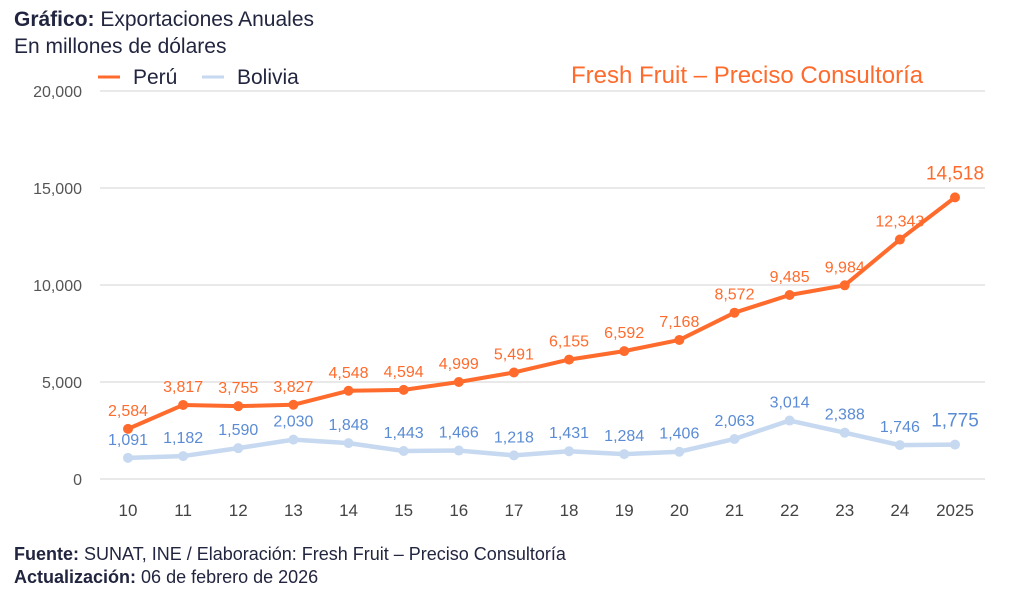  What do you see at coordinates (128, 411) in the screenshot?
I see `data-label: 2,584` at bounding box center [128, 411].